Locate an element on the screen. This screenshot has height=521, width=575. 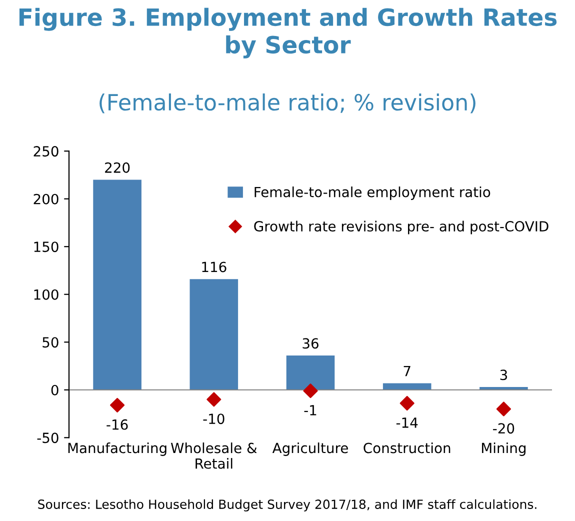
x-tick-label: Manufacturing is located at coordinates (117, 449).